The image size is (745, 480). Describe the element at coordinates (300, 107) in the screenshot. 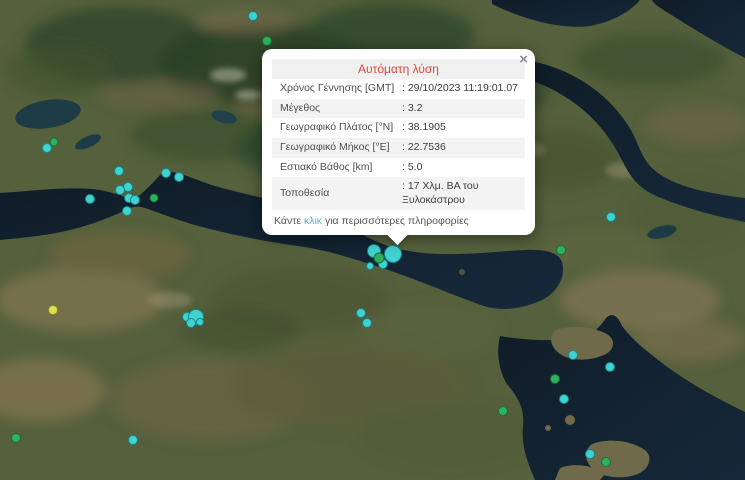

I see `row-label: Μέγεθος` at that location.